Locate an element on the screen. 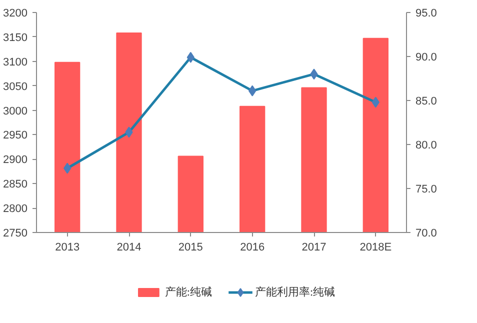 This screenshot has height=323, width=477. x-tick-label: 2016 is located at coordinates (252, 248).